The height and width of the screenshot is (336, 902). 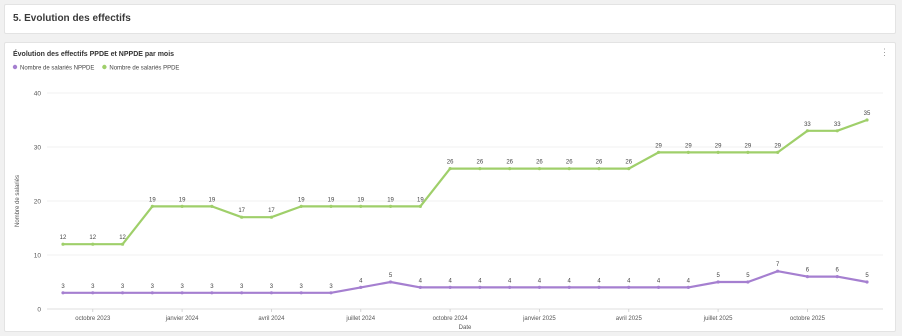 I want to click on x-tick-label: octobre 2025, so click(x=808, y=319).